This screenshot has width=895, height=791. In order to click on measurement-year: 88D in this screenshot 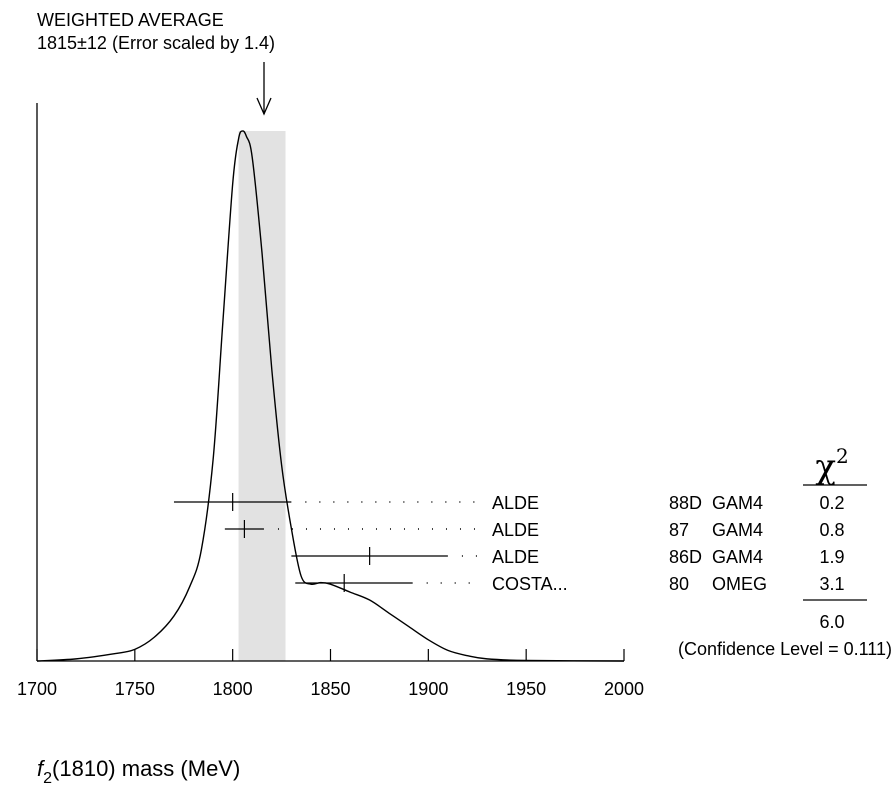, I will do `click(685, 503)`.